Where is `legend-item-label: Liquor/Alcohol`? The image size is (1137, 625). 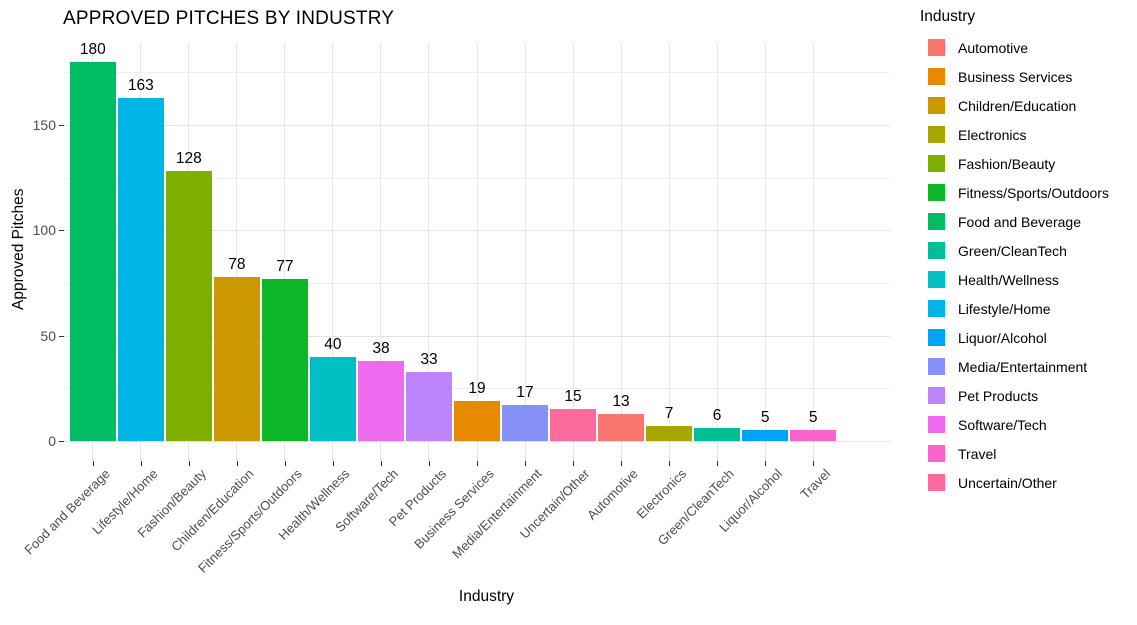
legend-item-label: Liquor/Alcohol is located at coordinates (1002, 337).